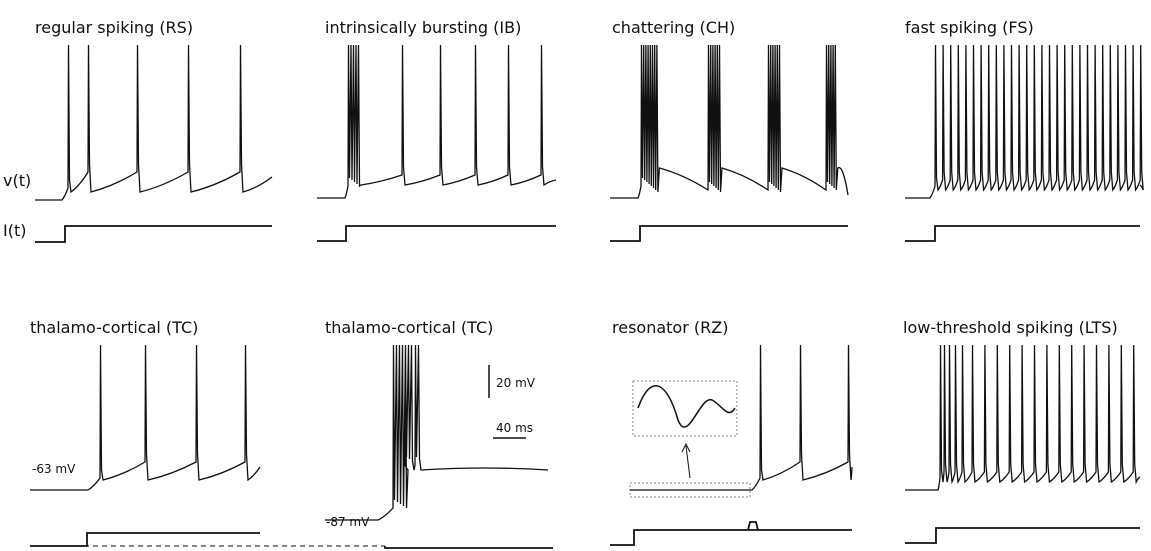 The width and height of the screenshot is (1151, 551). Describe the element at coordinates (516, 383) in the screenshot. I see `scale-label: 20 mV` at that location.